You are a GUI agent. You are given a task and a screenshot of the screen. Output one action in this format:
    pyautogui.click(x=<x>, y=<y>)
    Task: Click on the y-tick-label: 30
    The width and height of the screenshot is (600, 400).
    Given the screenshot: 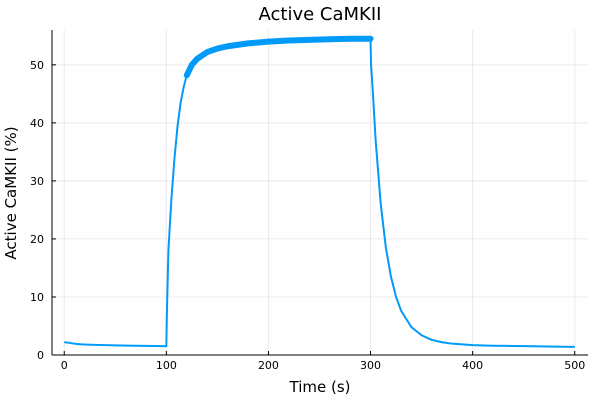 What is the action you would take?
    pyautogui.click(x=37, y=181)
    